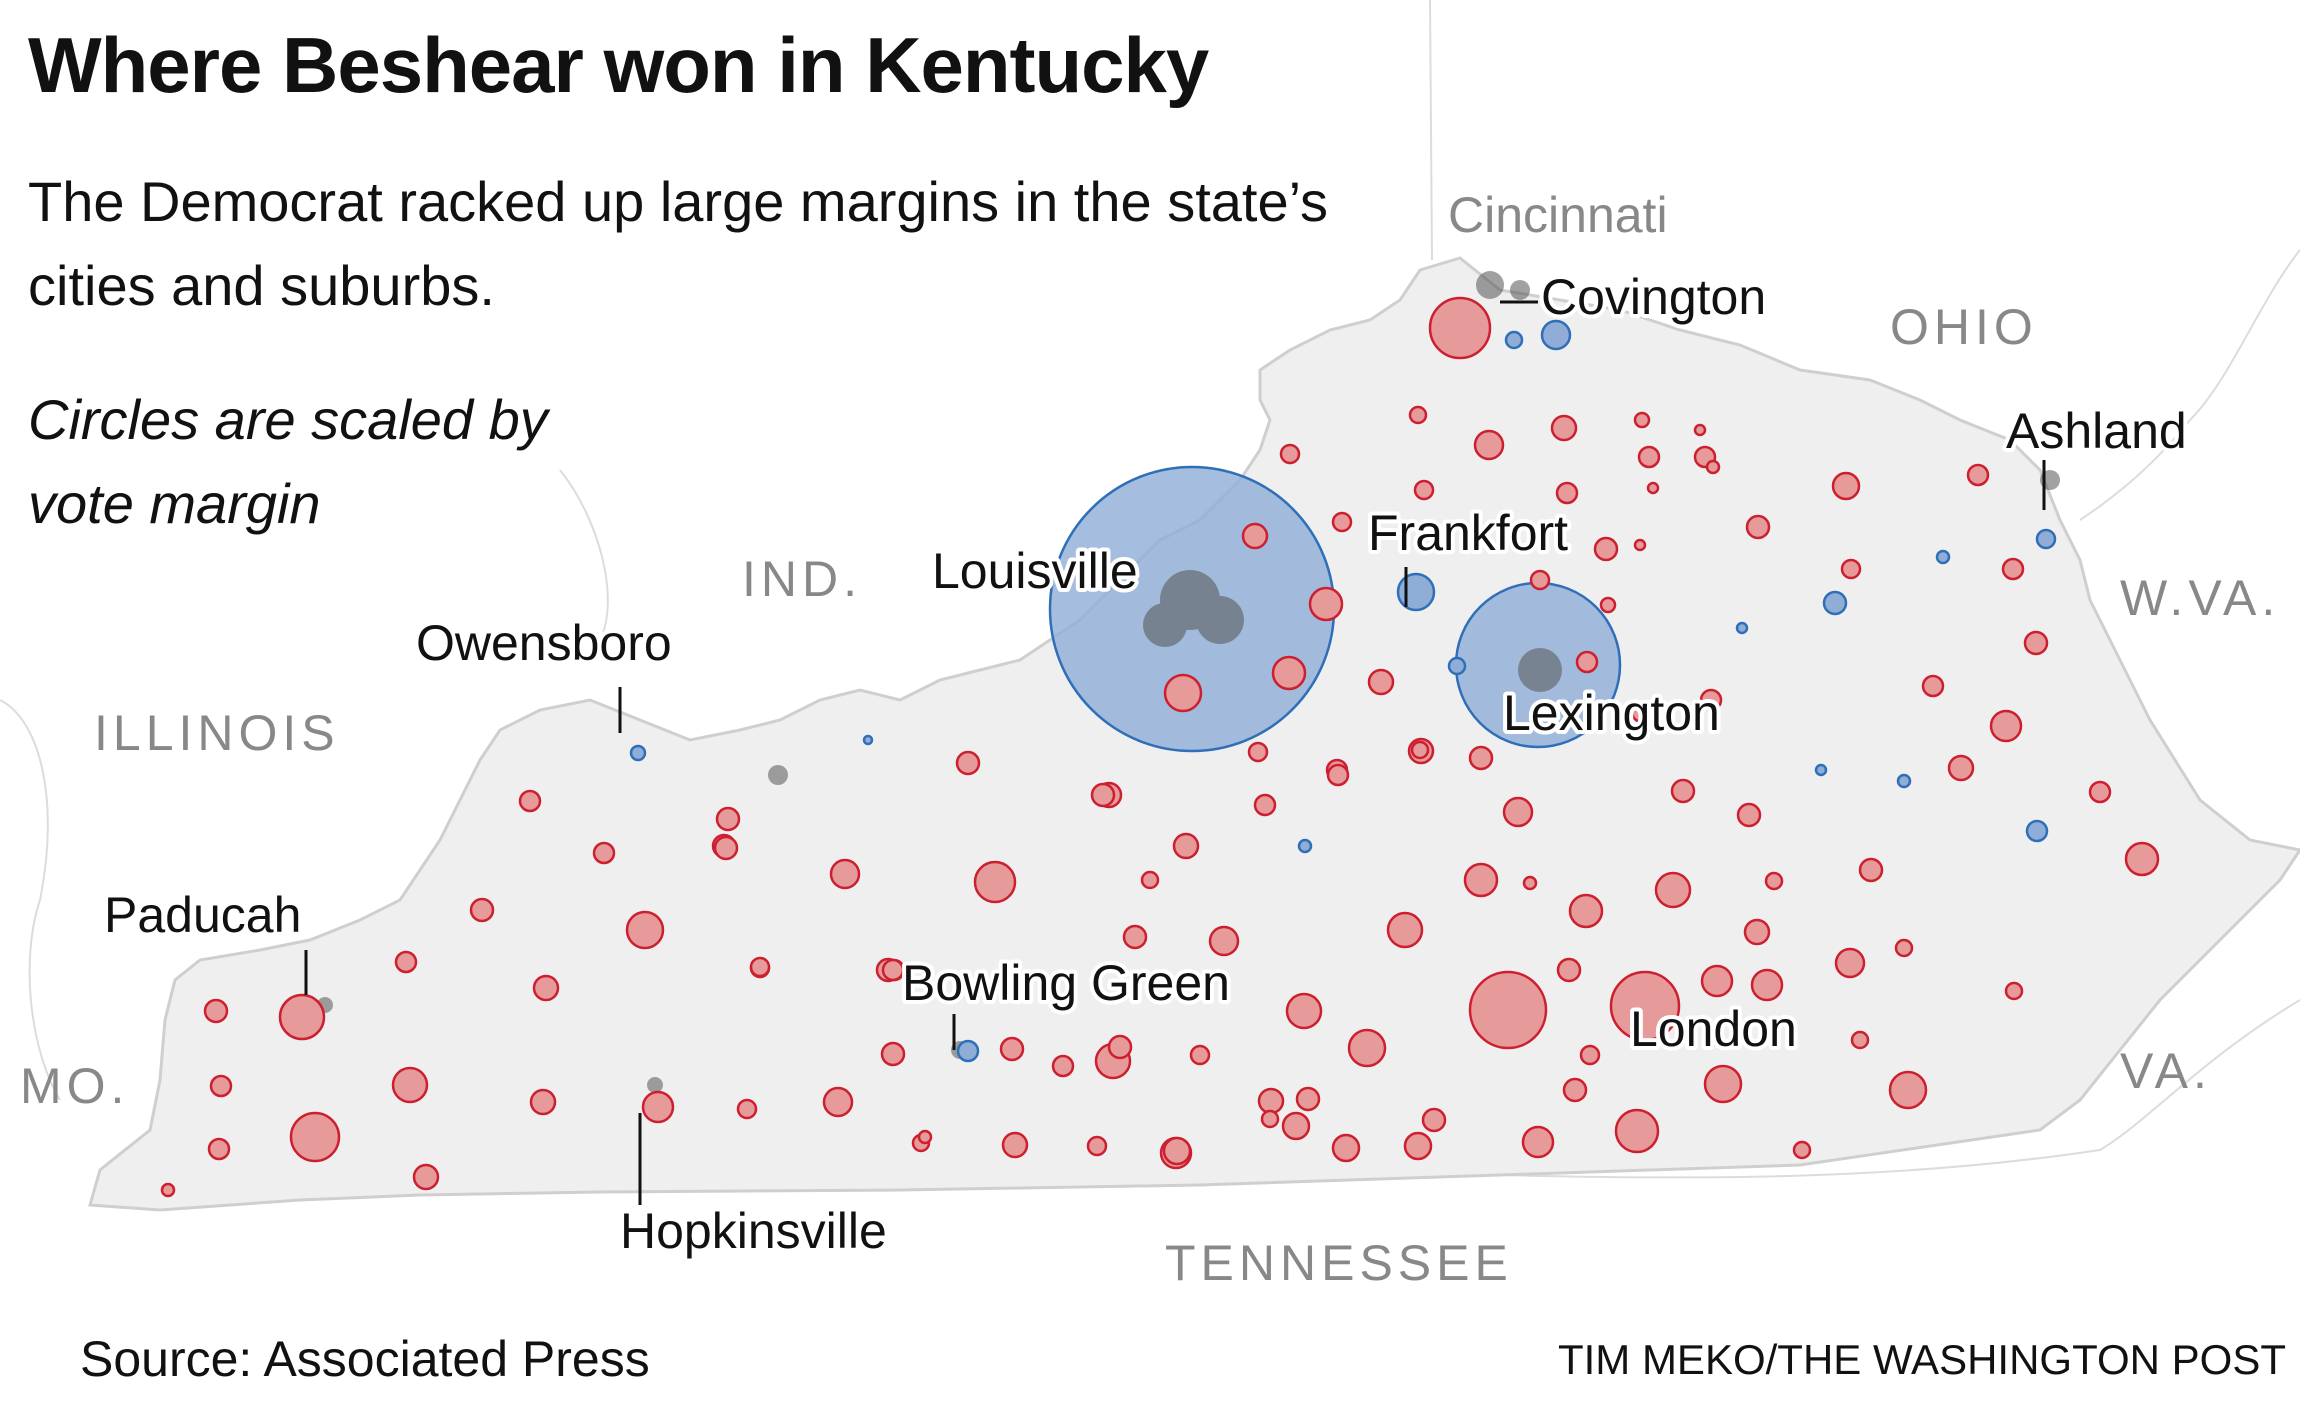 Image resolution: width=2300 pixels, height=1406 pixels. Describe the element at coordinates (802, 579) in the screenshot. I see `label-indiana: IND.` at that location.